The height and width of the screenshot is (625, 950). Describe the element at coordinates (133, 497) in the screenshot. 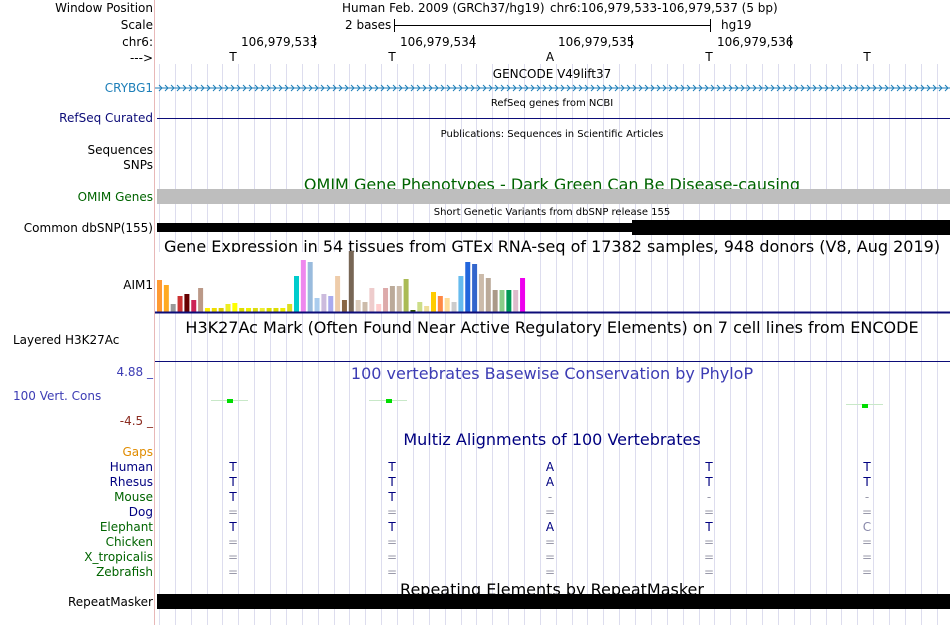

I see `species-label: Mouse` at that location.